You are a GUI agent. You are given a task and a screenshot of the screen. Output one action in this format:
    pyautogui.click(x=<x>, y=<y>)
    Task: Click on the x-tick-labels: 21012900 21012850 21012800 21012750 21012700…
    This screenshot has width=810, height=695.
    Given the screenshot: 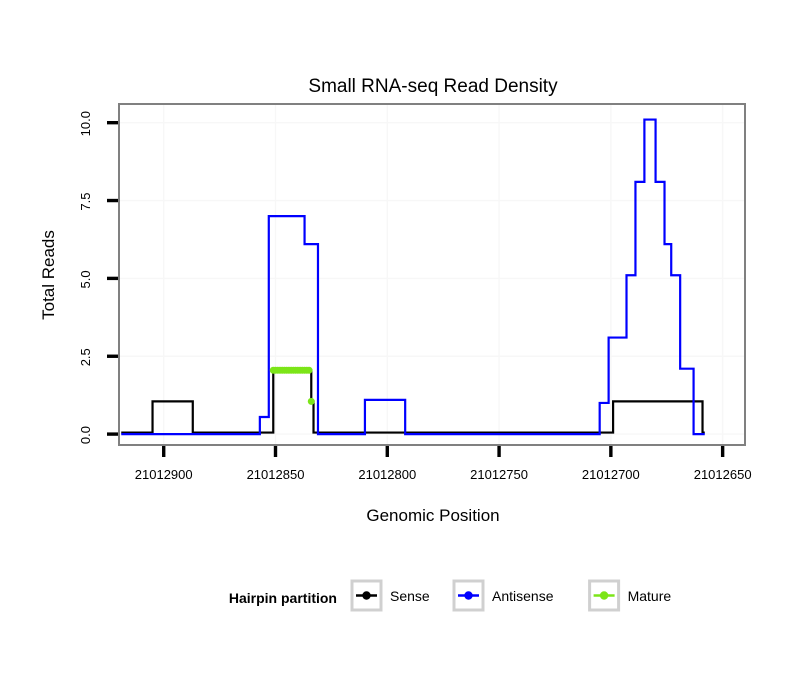 What is the action you would take?
    pyautogui.click(x=443, y=474)
    